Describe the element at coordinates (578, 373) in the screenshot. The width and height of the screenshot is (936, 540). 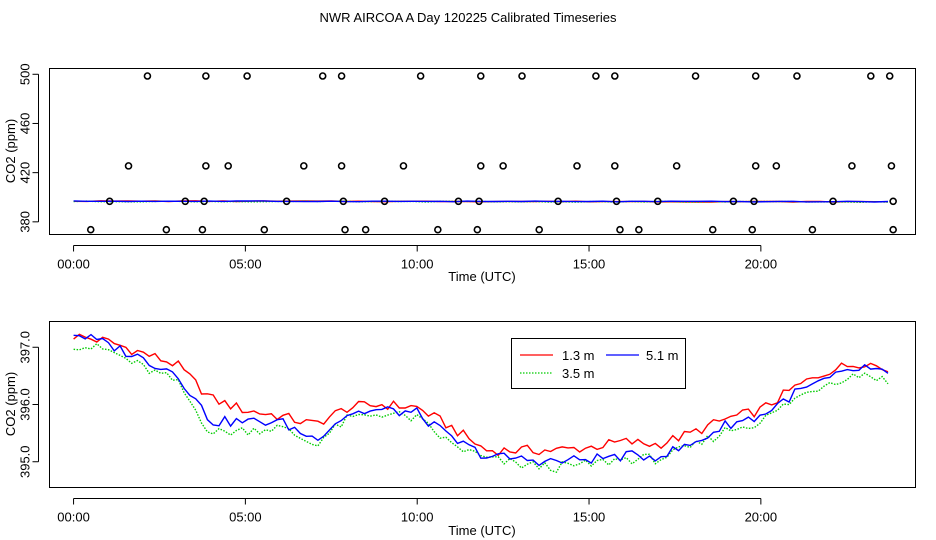
I see `legend-label-3-5m: 3.5 m` at that location.